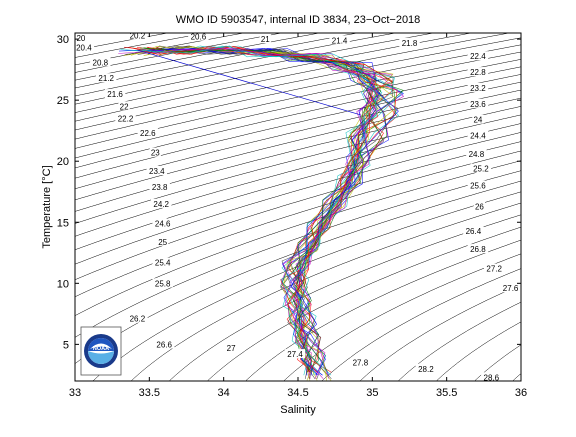 This screenshot has width=576, height=437. I want to click on contour-label-text: 22.2, so click(126, 119).